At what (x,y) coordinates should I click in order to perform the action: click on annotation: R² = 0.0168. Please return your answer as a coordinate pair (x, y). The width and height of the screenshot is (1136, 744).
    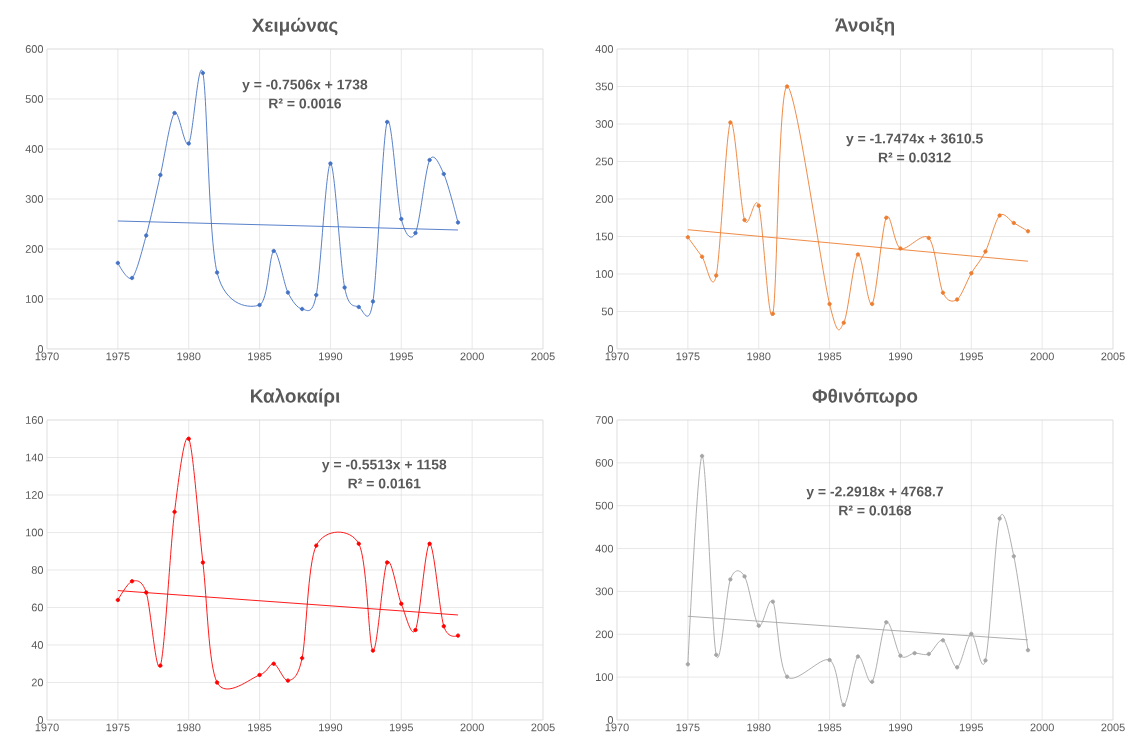
    Looking at the image, I should click on (875, 510).